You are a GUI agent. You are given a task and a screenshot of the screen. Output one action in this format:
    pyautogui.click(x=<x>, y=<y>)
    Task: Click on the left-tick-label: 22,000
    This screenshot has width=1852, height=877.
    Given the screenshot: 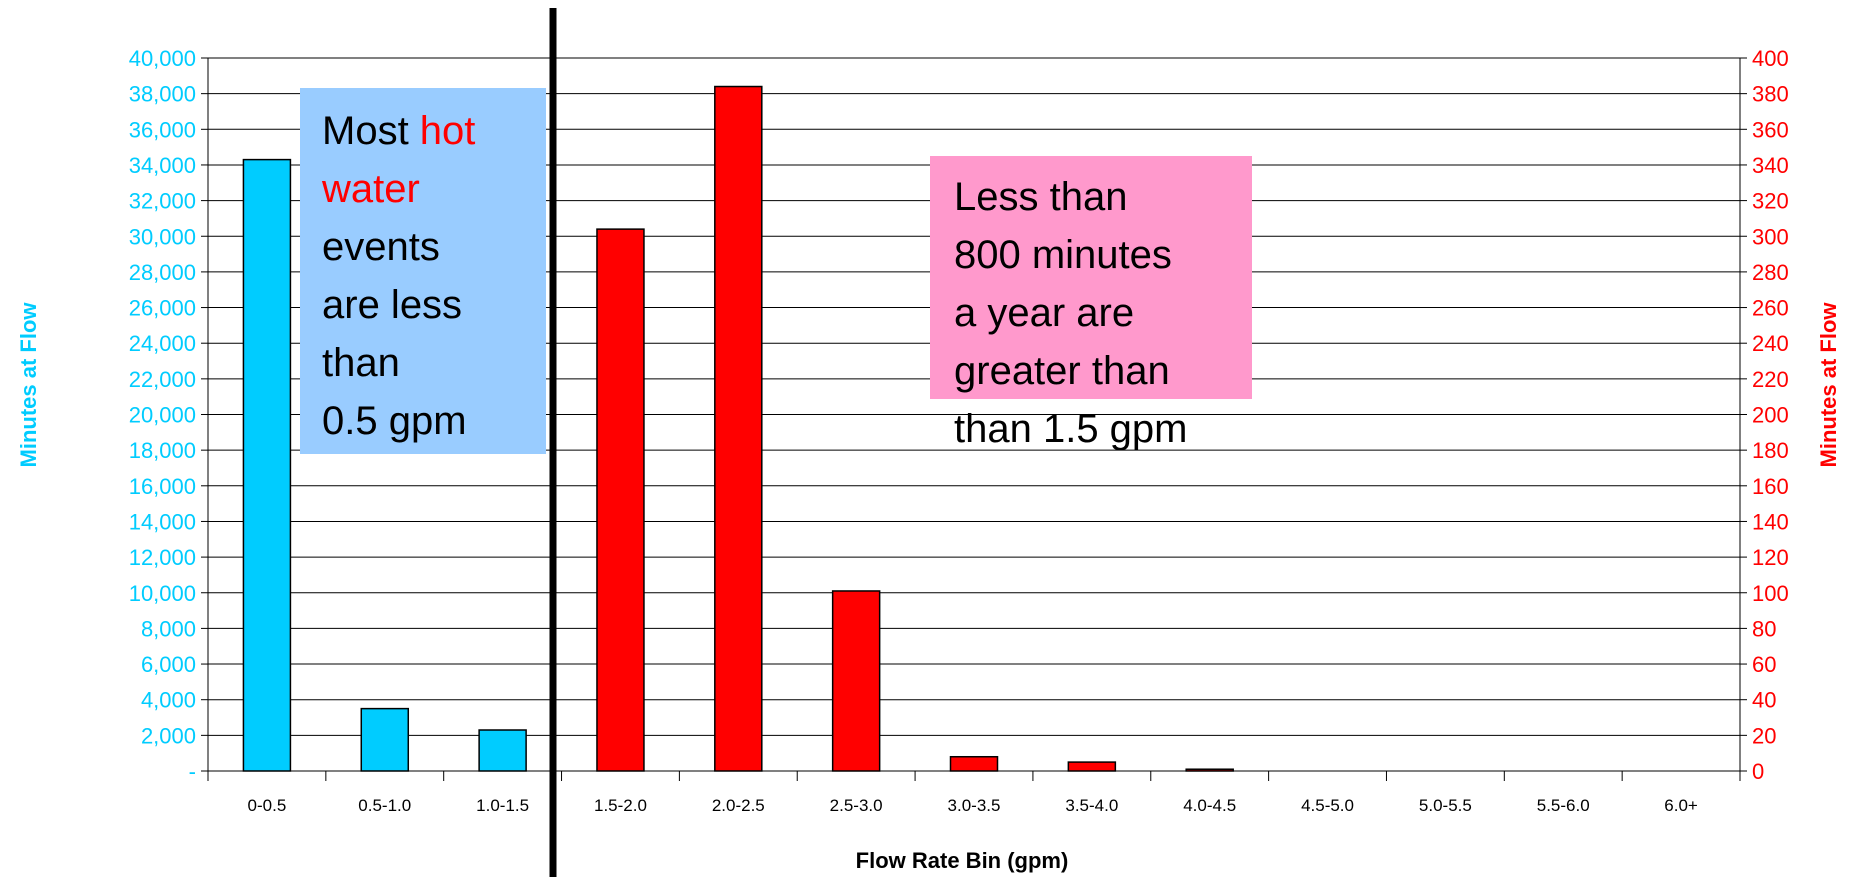 What is the action you would take?
    pyautogui.click(x=162, y=379)
    